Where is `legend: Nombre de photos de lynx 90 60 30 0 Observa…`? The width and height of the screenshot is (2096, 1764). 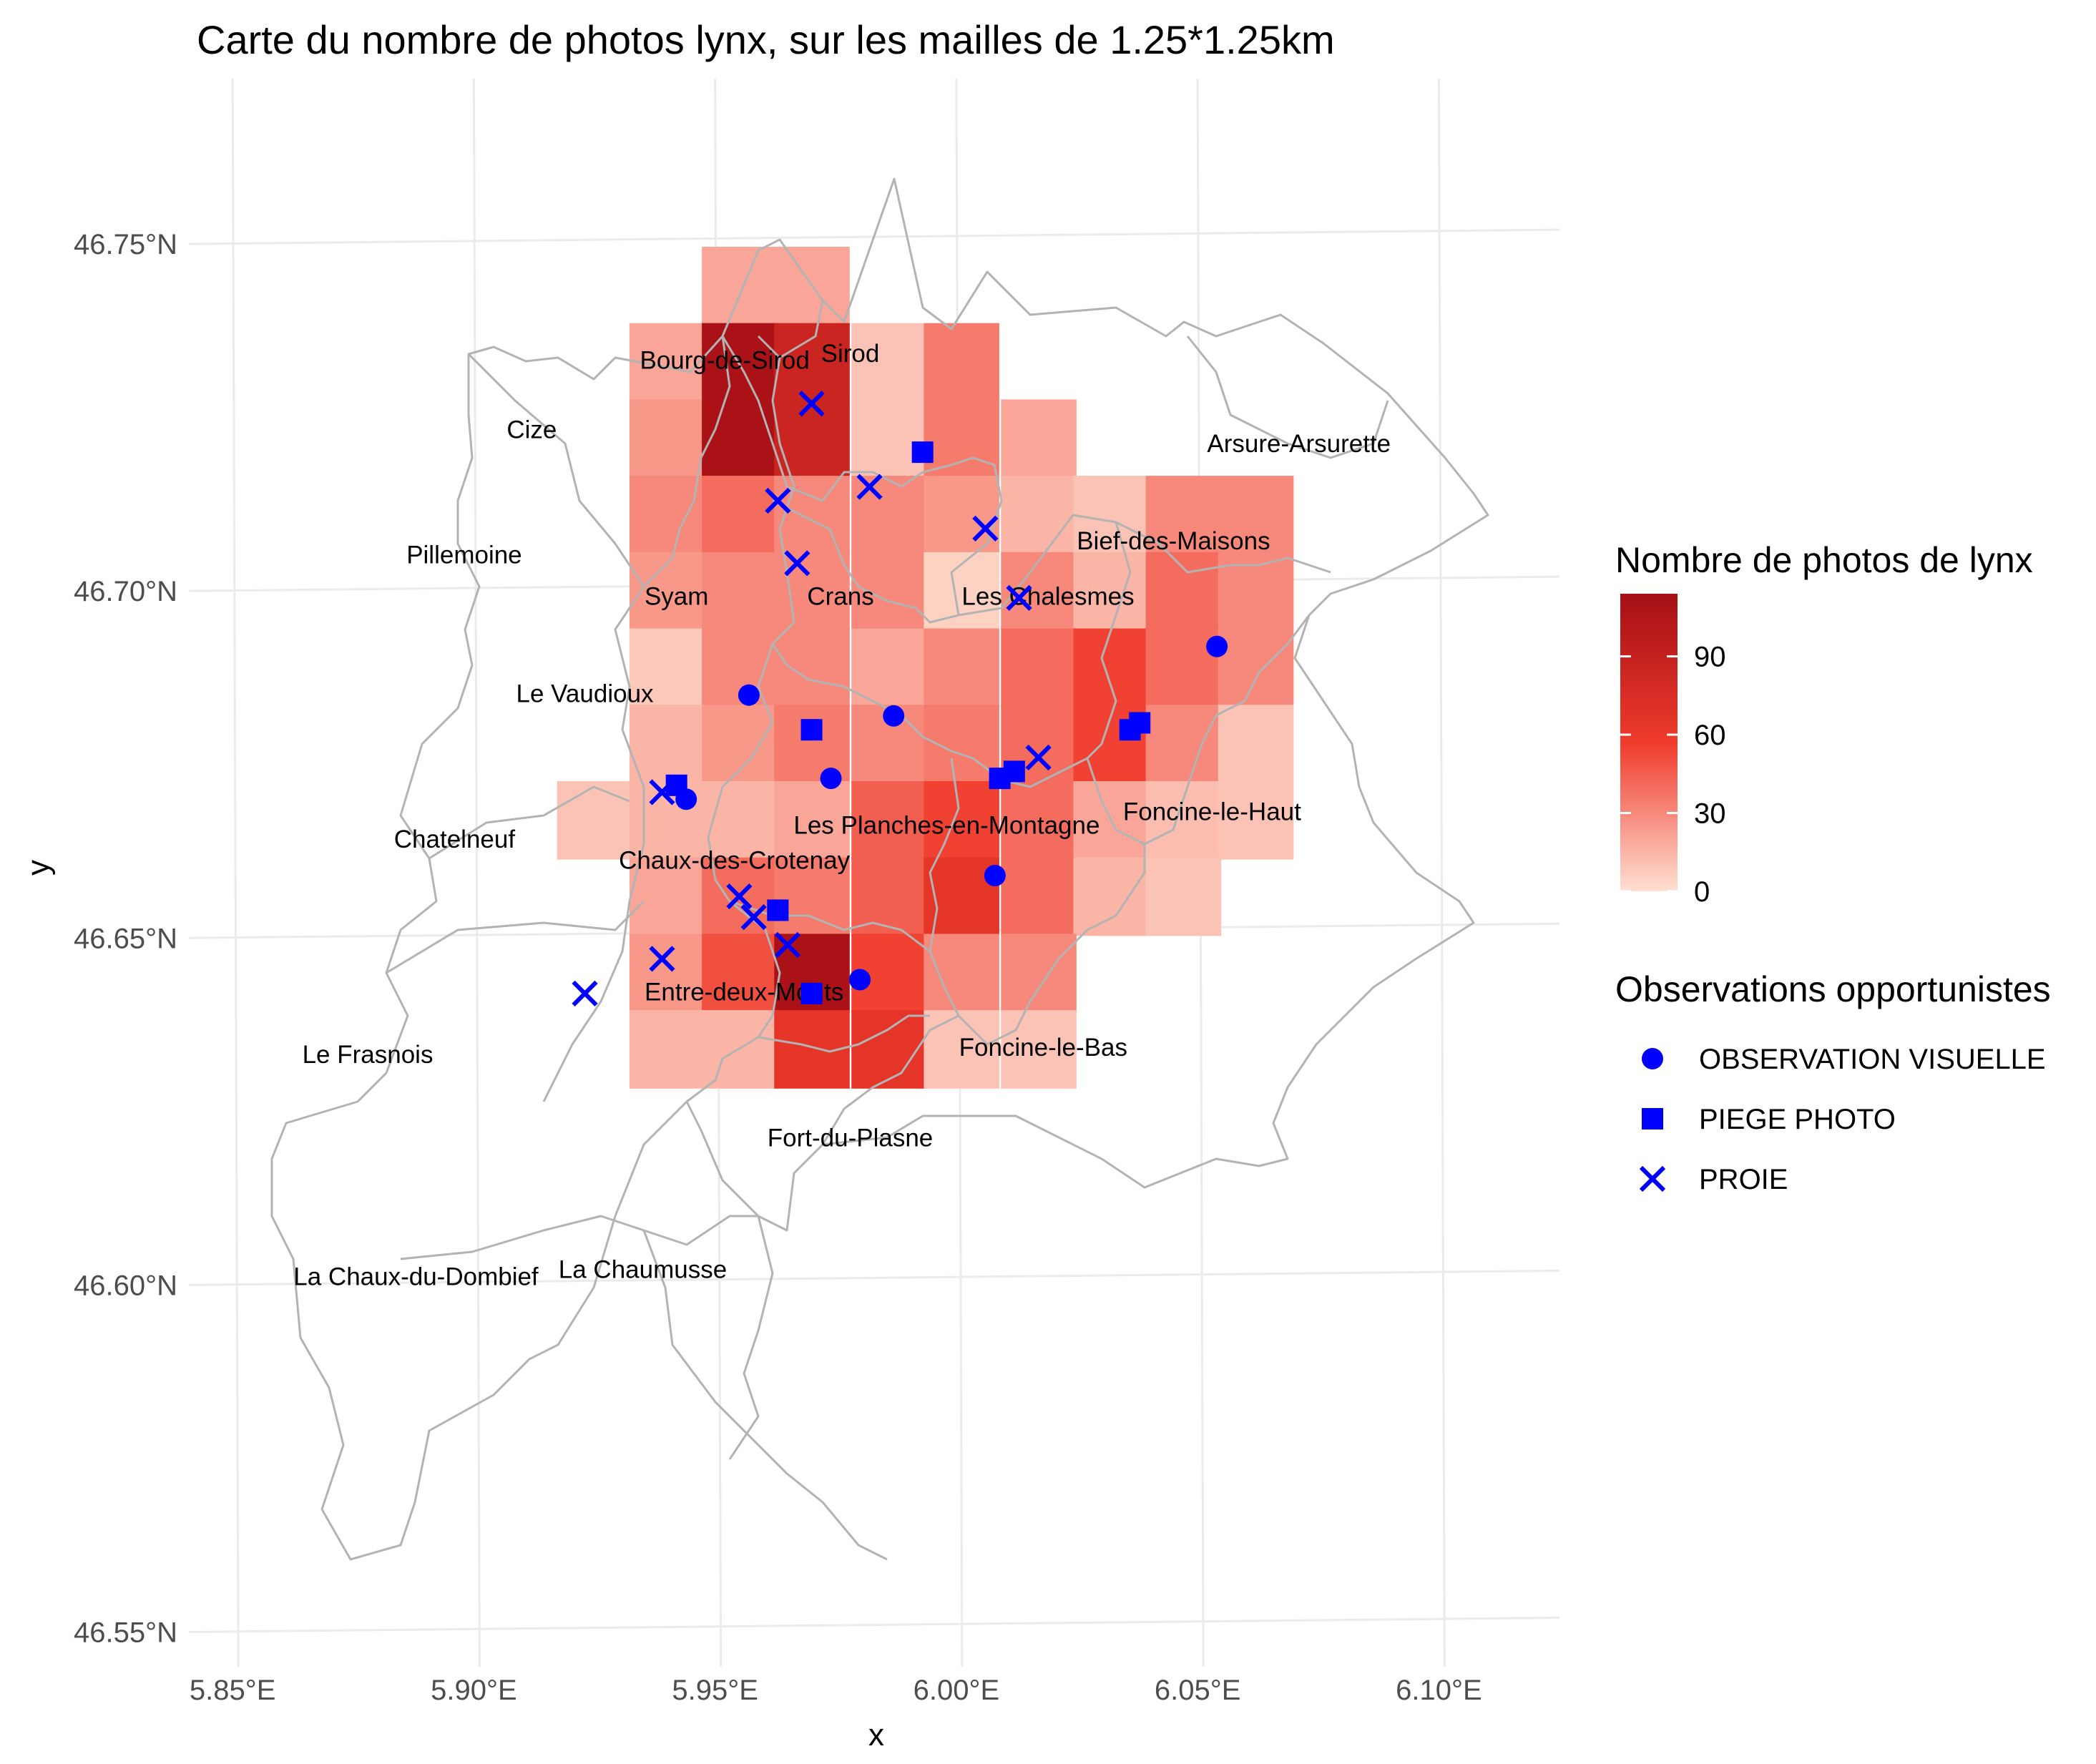 legend: Nombre de photos de lynx 90 60 30 0 Observa… is located at coordinates (1833, 867).